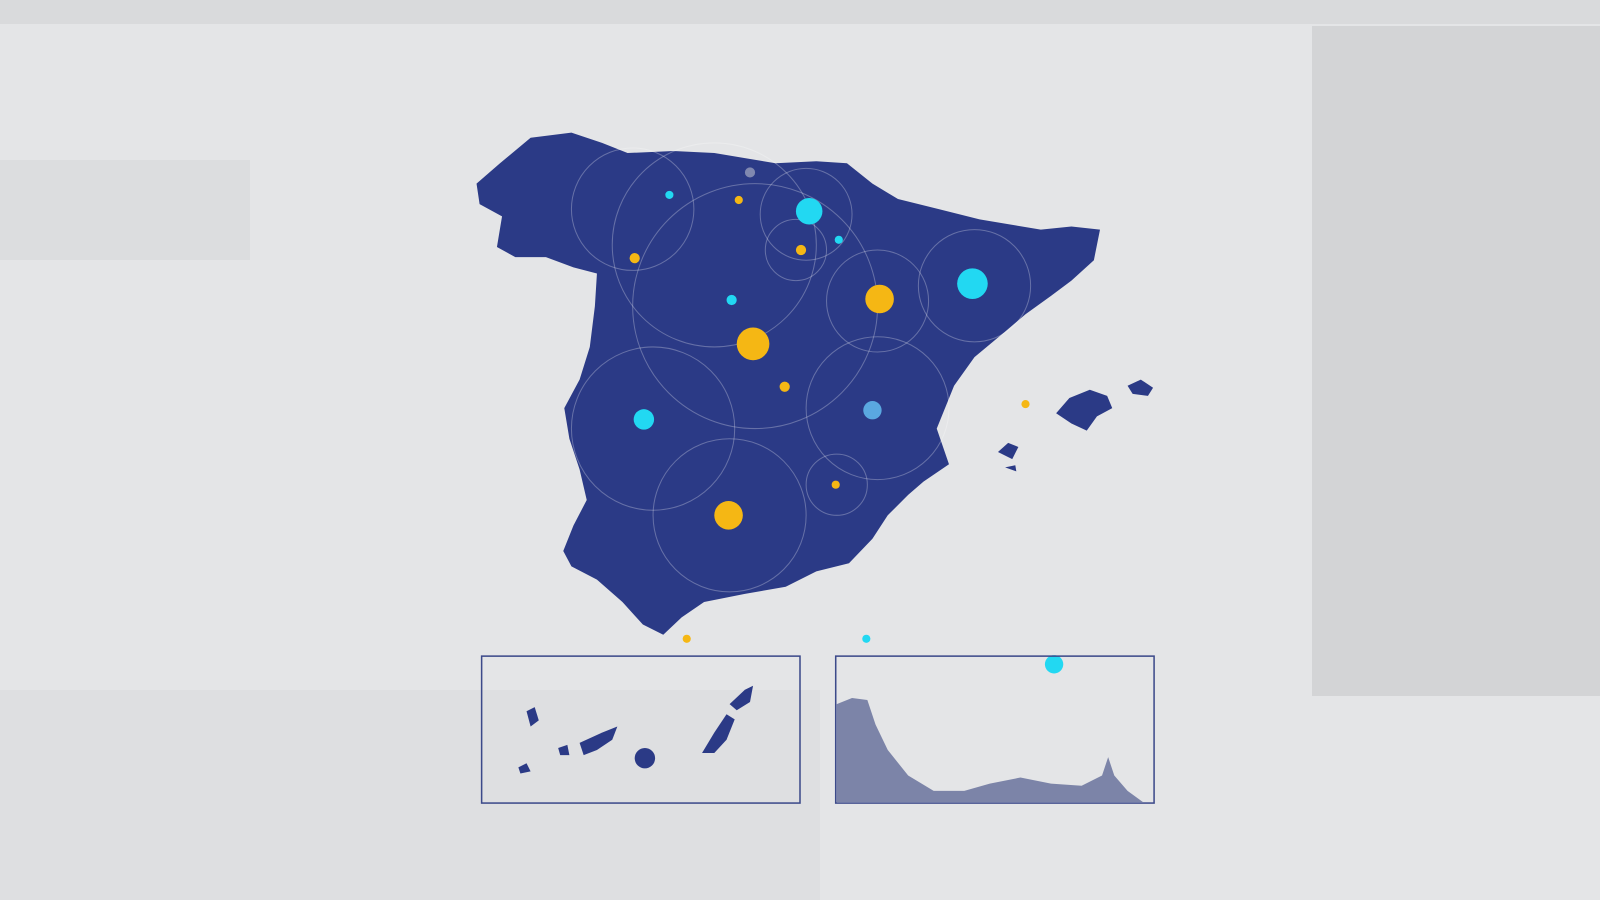 This screenshot has width=1600, height=900. I want to click on background-band, so click(800, 12).